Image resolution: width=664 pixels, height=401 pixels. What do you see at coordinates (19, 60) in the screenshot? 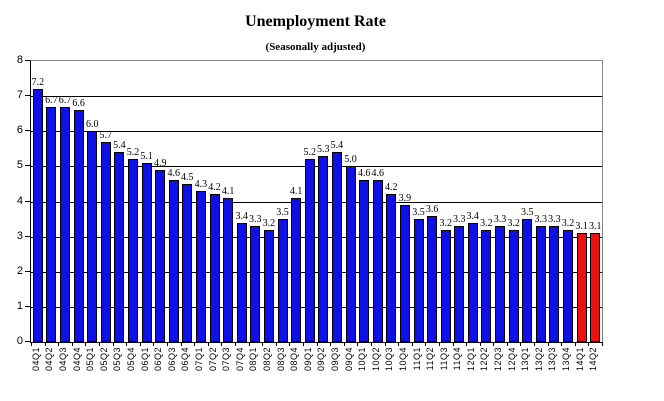
I see `y-axis-label: 8` at bounding box center [19, 60].